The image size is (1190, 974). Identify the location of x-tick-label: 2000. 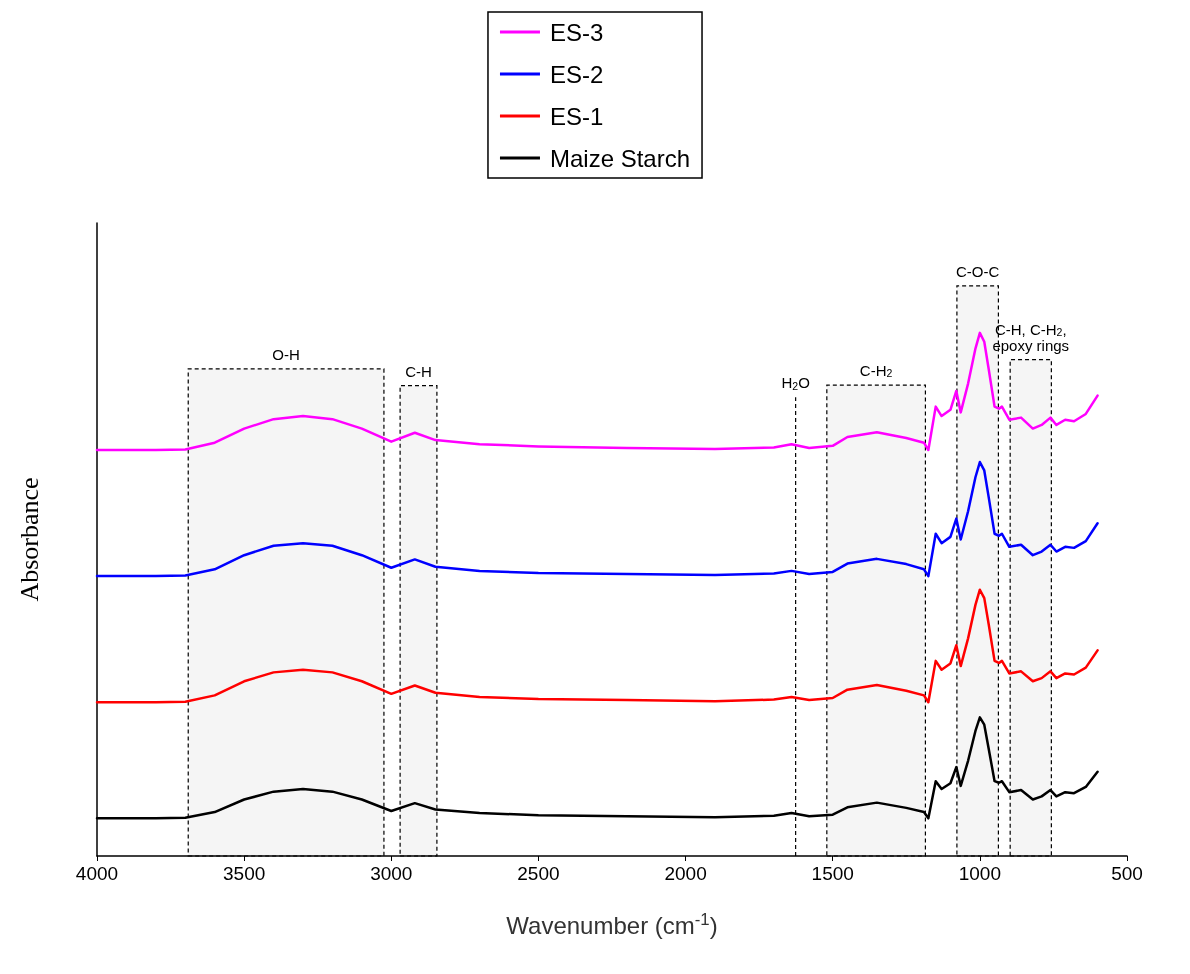
(685, 873).